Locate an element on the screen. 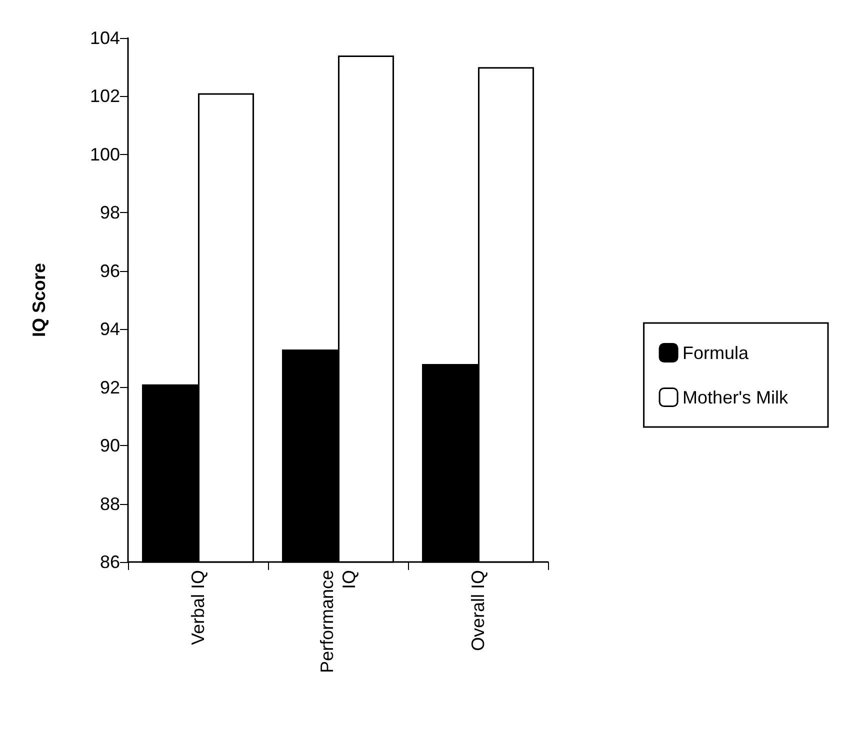 Image resolution: width=846 pixels, height=750 pixels. y-tick-label: 98 is located at coordinates (110, 212).